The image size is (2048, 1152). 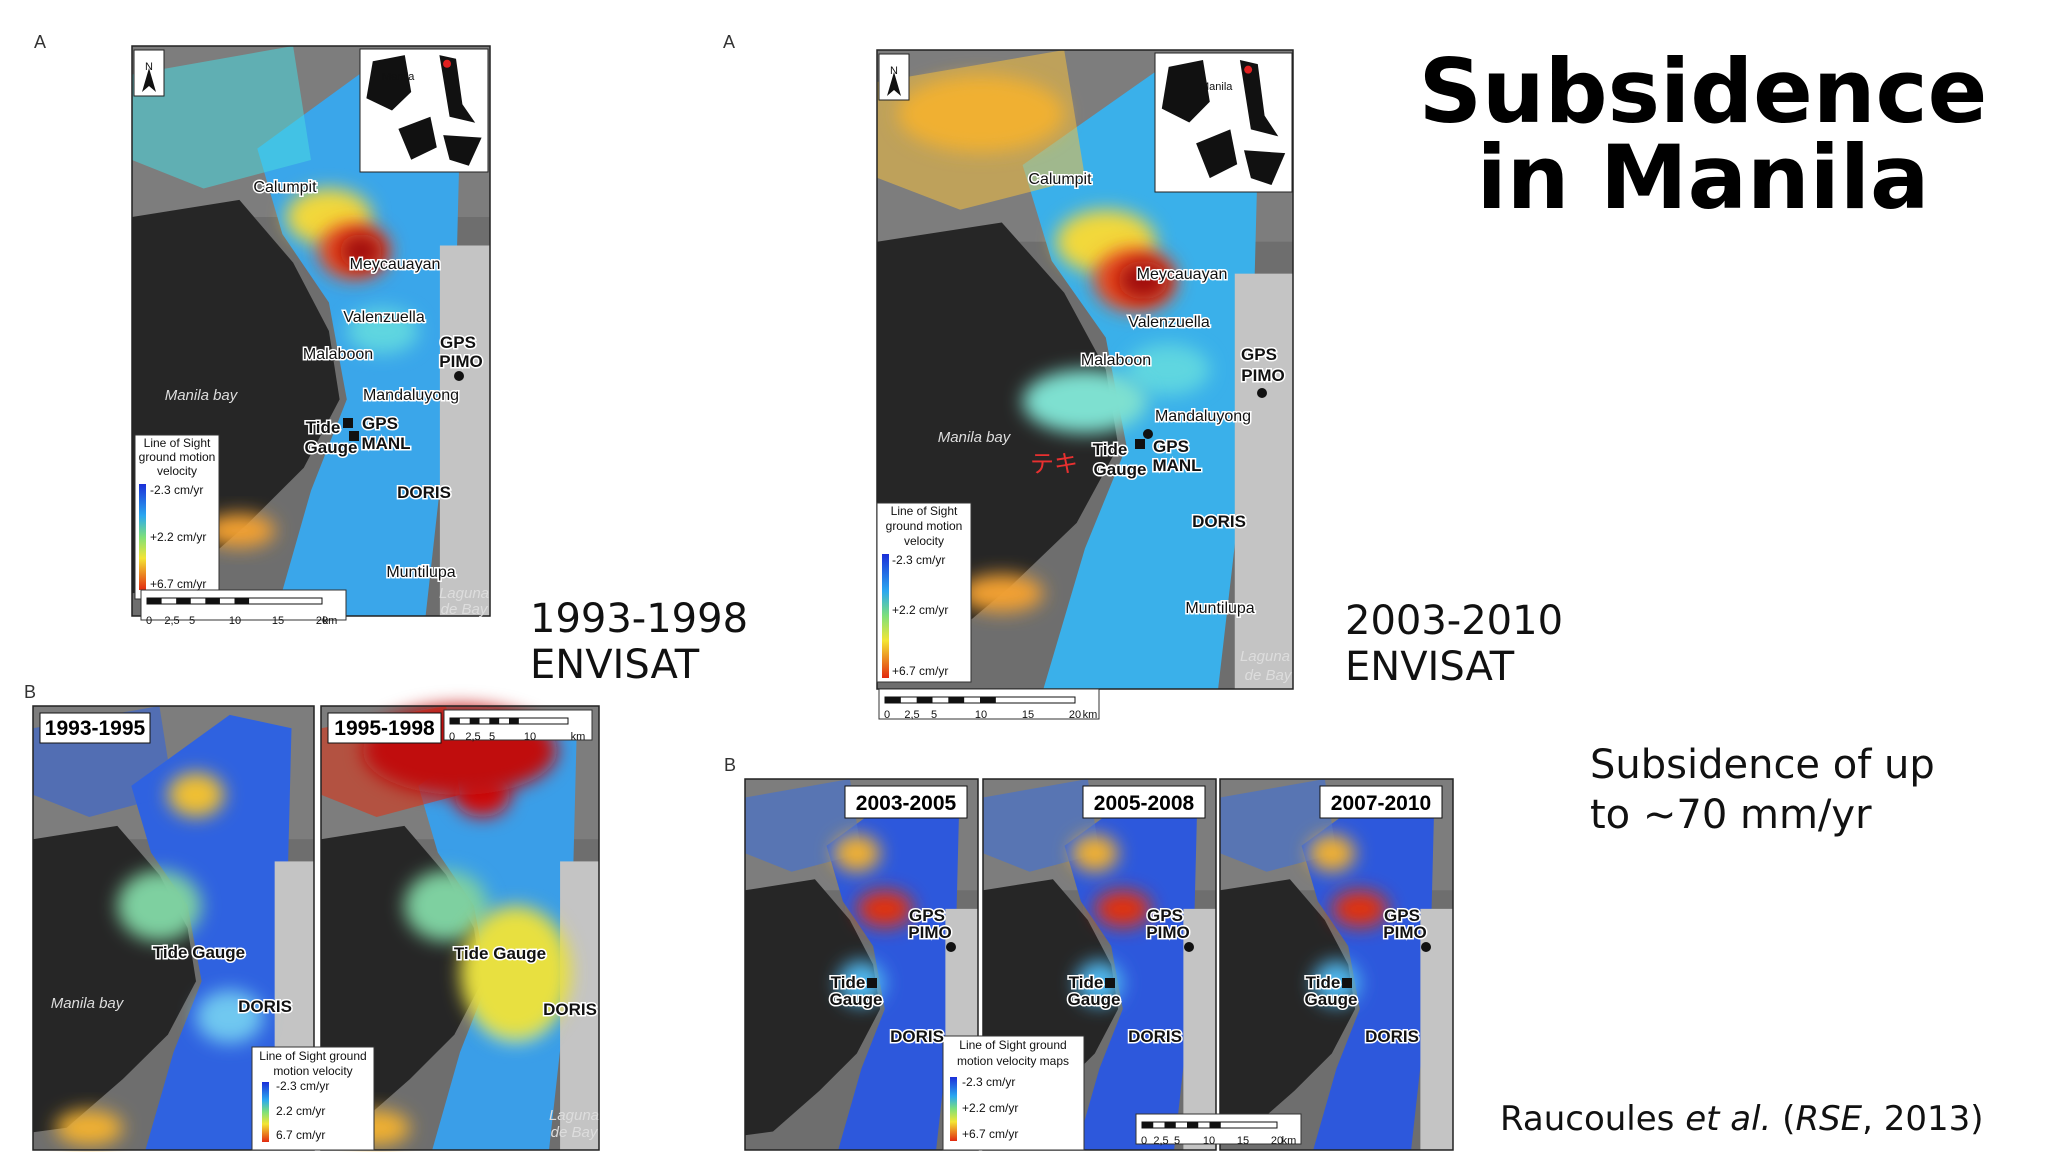 I want to click on map-label: N, so click(x=149, y=67).